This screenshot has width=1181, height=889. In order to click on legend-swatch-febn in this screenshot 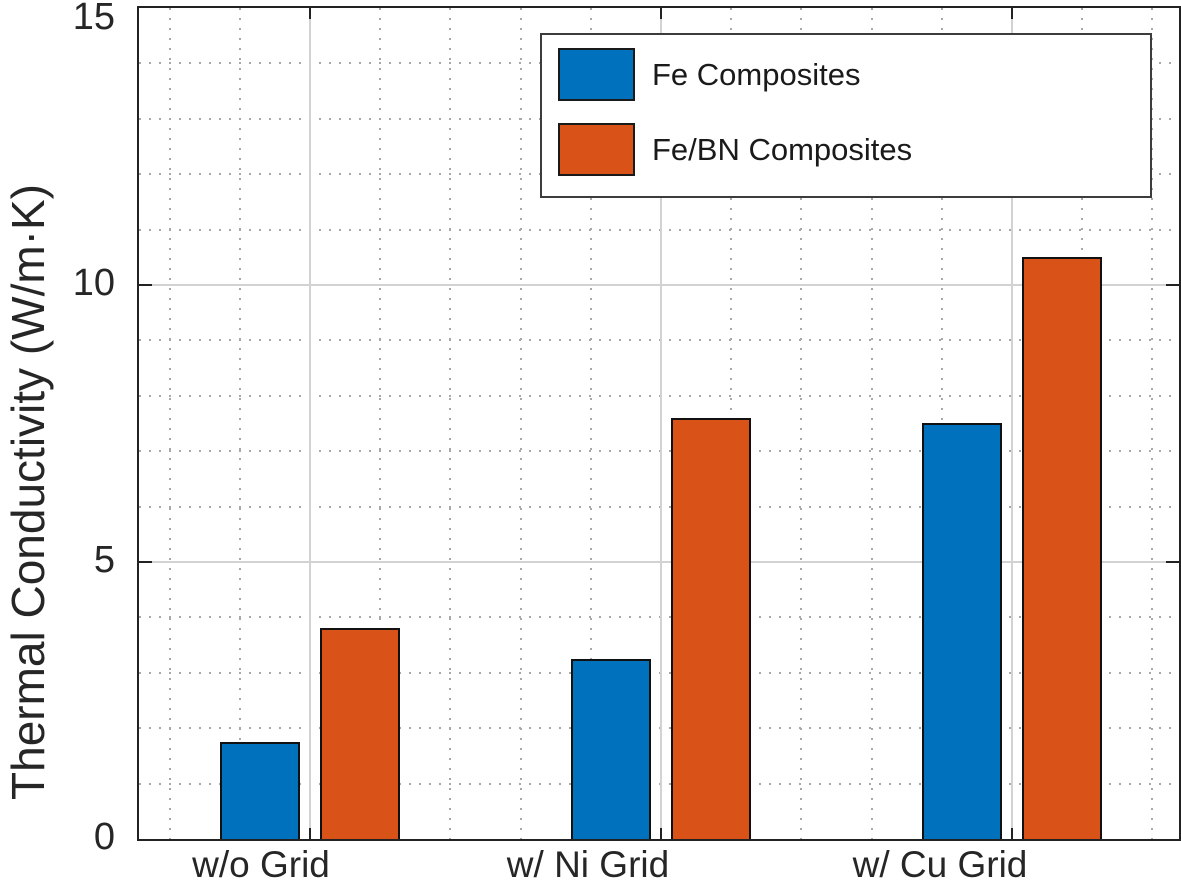, I will do `click(596, 149)`.